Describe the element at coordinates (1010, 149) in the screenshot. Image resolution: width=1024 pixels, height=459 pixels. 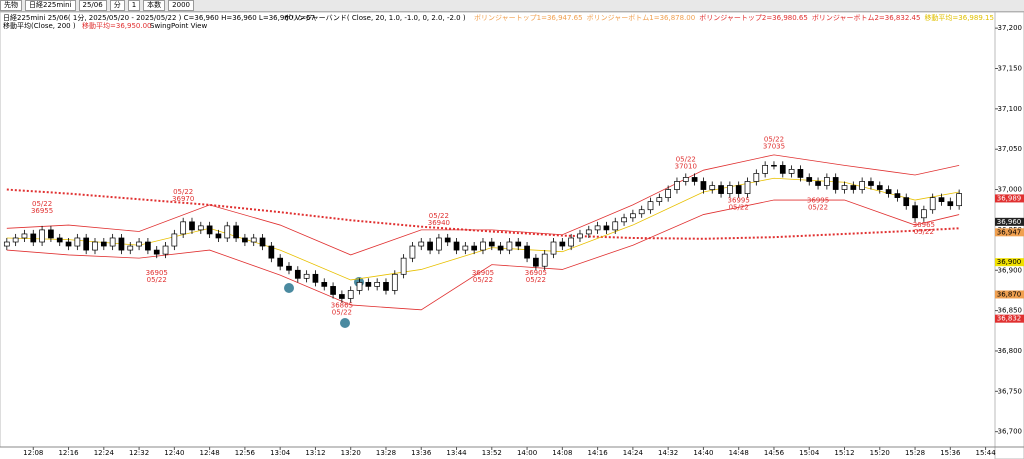
I see `y-tick-label: 37,050` at that location.